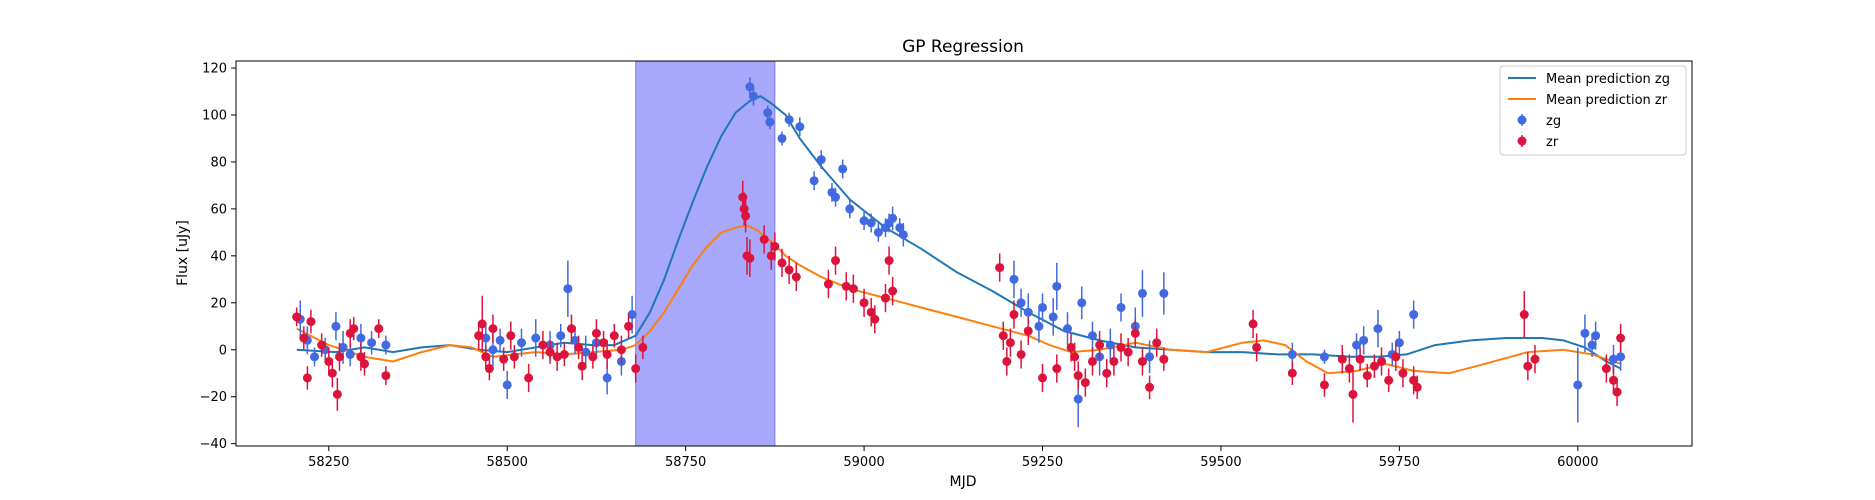 The width and height of the screenshot is (1875, 500). I want to click on x-tick-label: 59750, so click(1399, 462).